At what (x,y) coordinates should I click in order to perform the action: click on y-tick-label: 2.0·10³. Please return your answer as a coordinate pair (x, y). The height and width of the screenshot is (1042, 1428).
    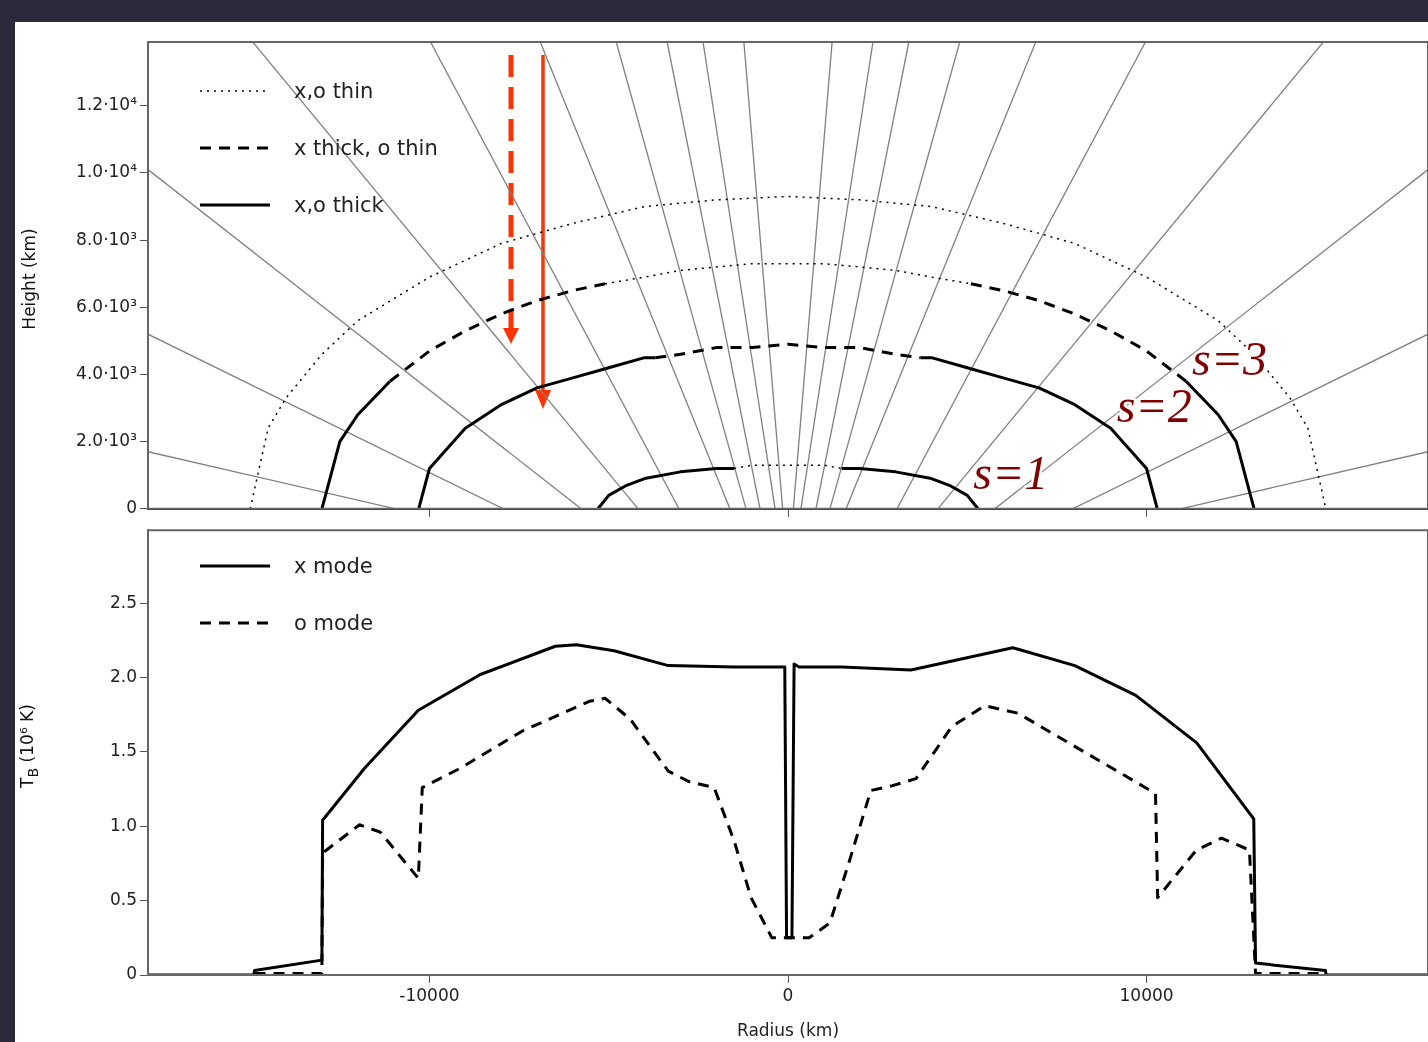
    Looking at the image, I should click on (106, 440).